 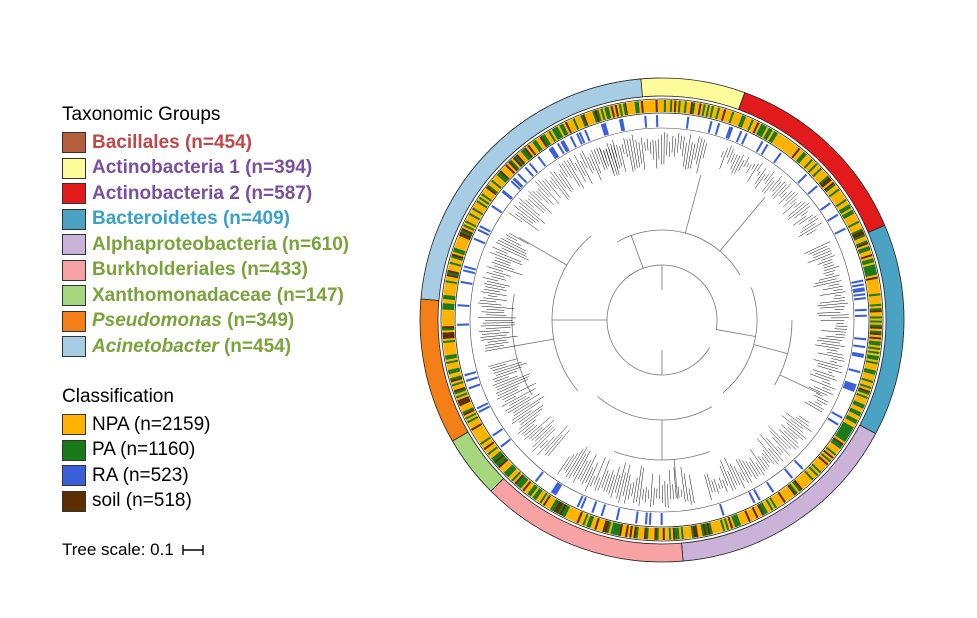 What do you see at coordinates (205, 347) in the screenshot?
I see `taxonomic-legend-item: Acinetobacter (n=454)` at bounding box center [205, 347].